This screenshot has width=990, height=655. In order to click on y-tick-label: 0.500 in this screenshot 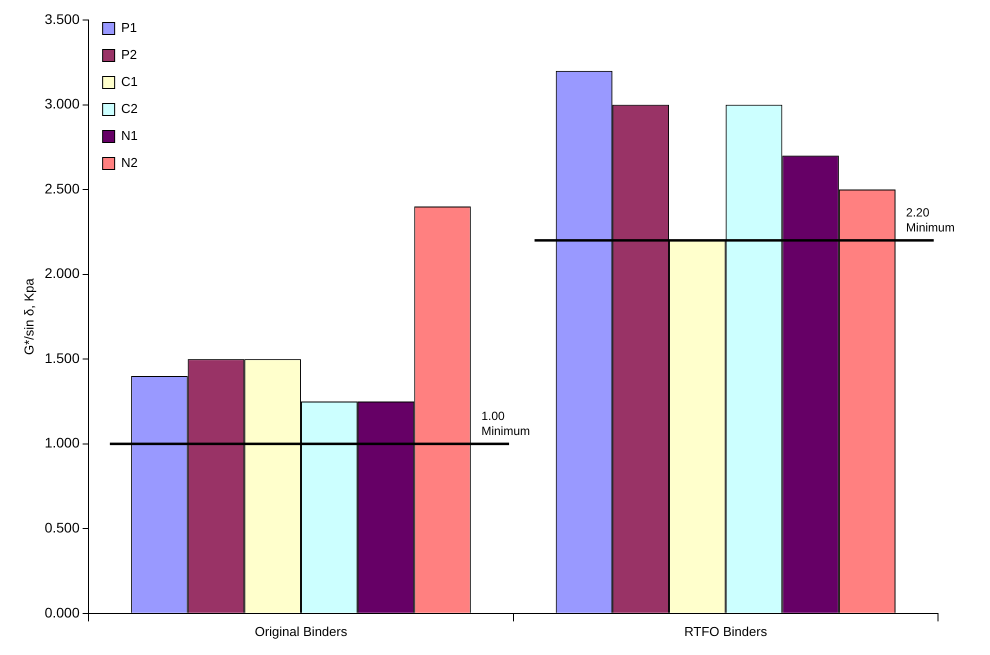, I will do `click(62, 527)`.